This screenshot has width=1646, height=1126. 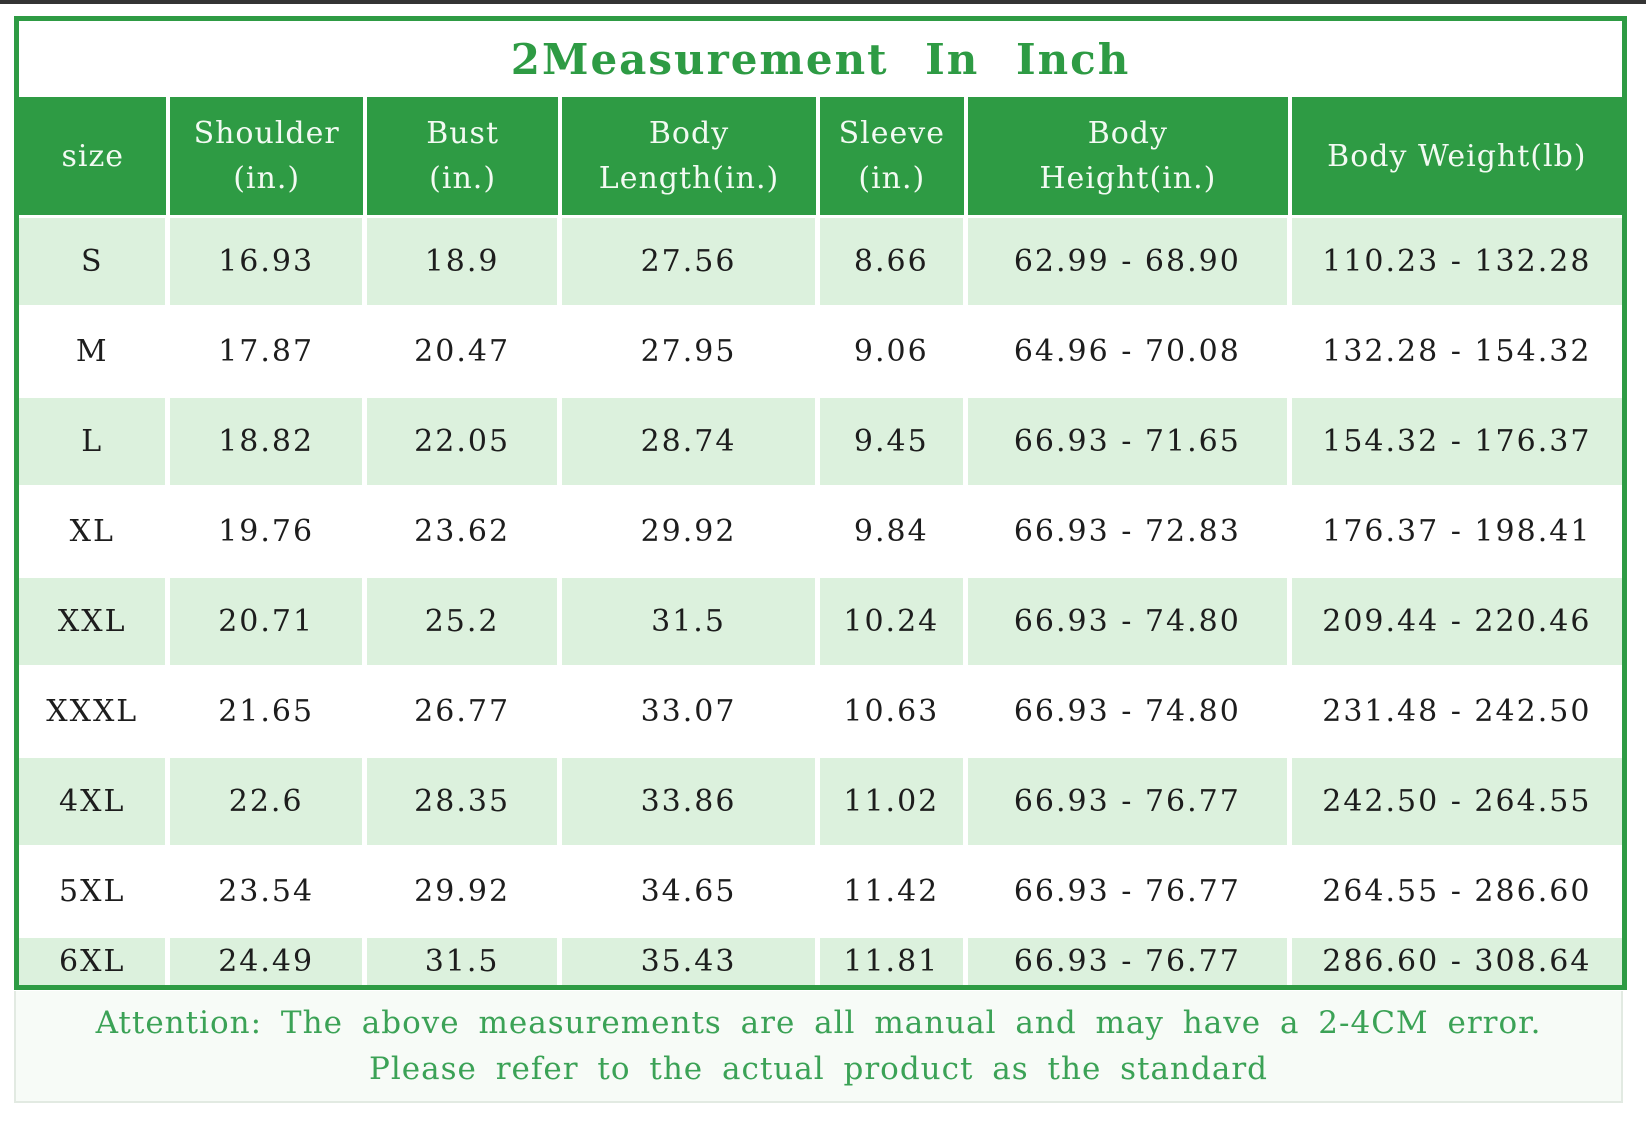 What do you see at coordinates (691, 961) in the screenshot?
I see `table-cell: 35.43` at bounding box center [691, 961].